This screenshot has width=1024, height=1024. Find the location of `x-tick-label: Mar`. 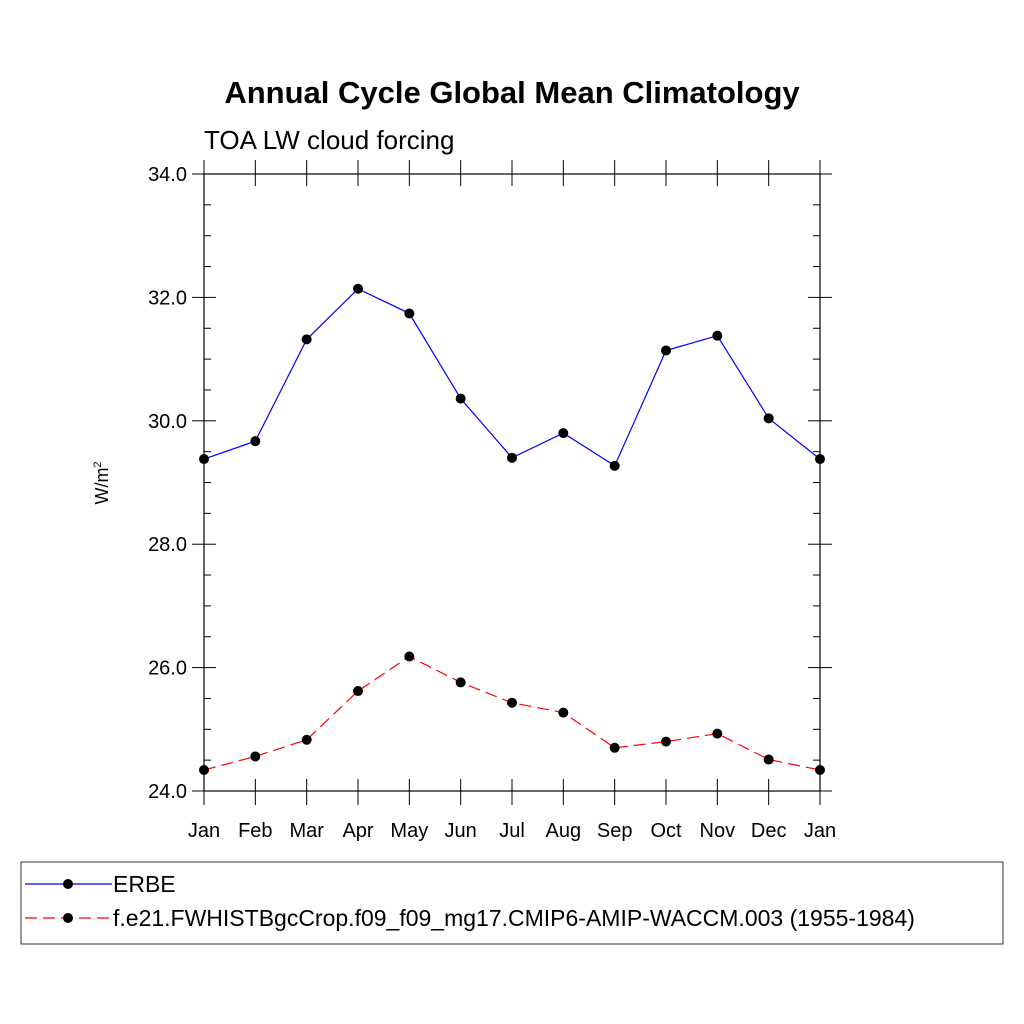

x-tick-label: Mar is located at coordinates (306, 831).